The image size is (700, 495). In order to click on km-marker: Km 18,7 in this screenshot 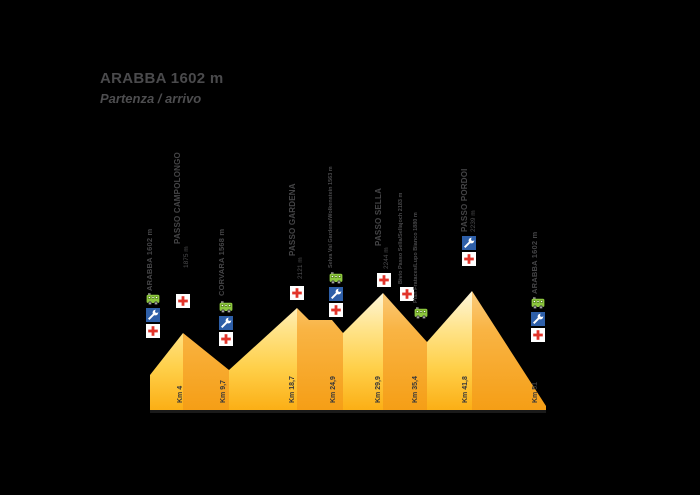, I will do `click(292, 389)`.